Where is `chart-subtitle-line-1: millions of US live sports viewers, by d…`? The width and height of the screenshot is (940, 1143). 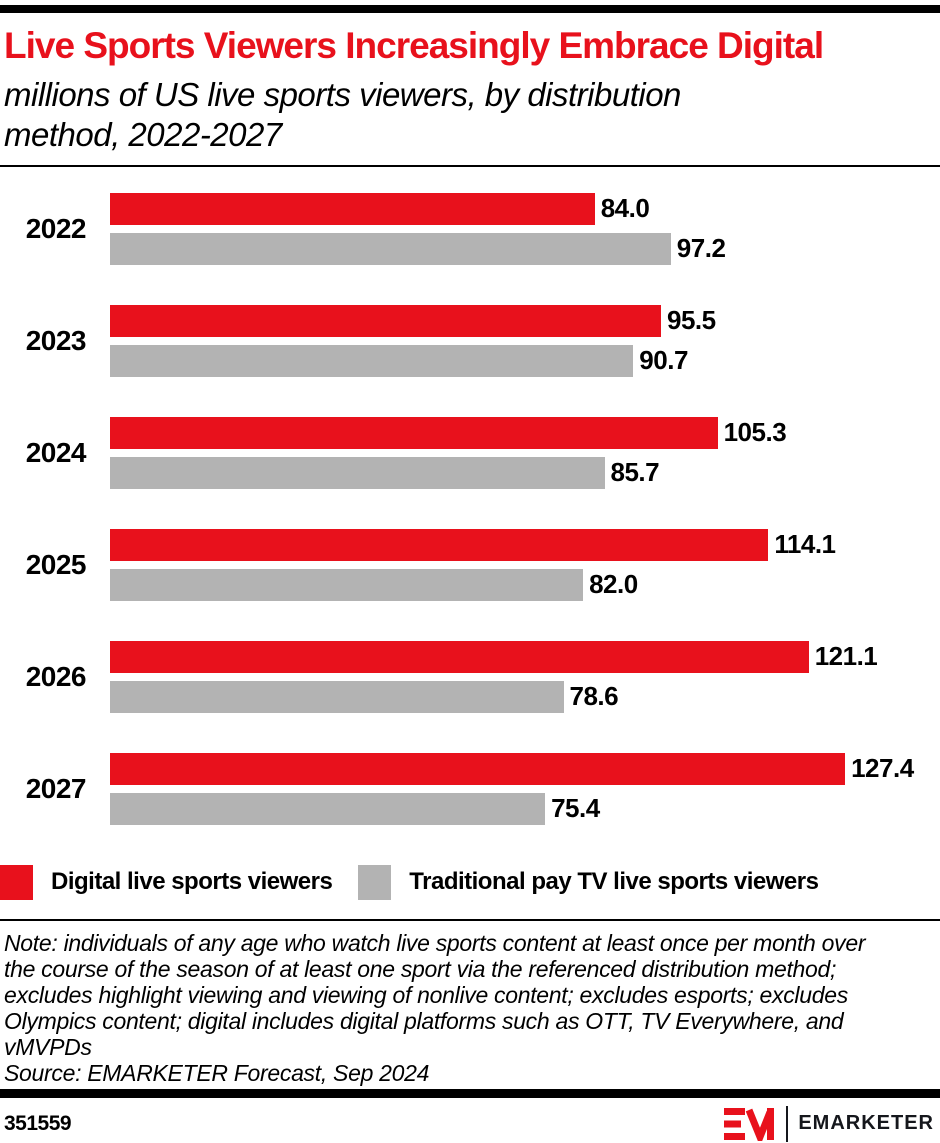
chart-subtitle-line-1: millions of US live sports viewers, by d… is located at coordinates (342, 95).